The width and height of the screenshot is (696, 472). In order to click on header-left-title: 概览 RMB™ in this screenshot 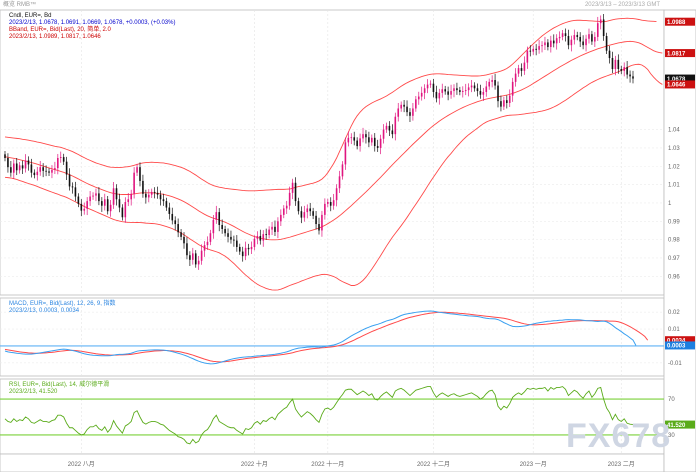, I will do `click(19, 4)`.